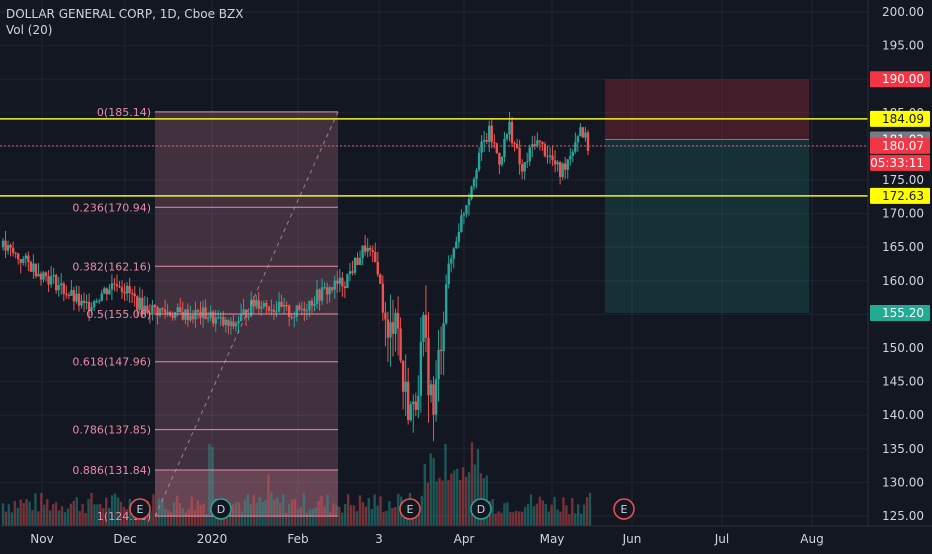  Describe the element at coordinates (29, 30) in the screenshot. I see `volume-indicator-label: Vol (20)` at that location.